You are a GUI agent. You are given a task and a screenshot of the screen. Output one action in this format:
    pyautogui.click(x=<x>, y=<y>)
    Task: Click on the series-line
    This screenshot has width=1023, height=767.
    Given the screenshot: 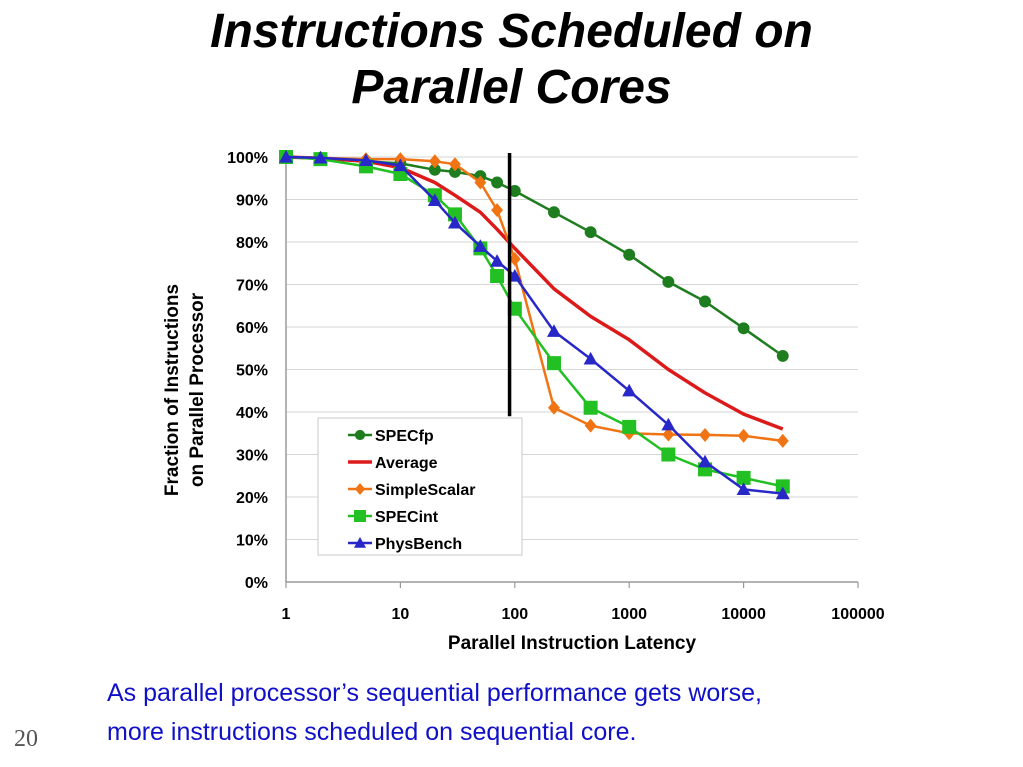 What is the action you would take?
    pyautogui.click(x=534, y=256)
    